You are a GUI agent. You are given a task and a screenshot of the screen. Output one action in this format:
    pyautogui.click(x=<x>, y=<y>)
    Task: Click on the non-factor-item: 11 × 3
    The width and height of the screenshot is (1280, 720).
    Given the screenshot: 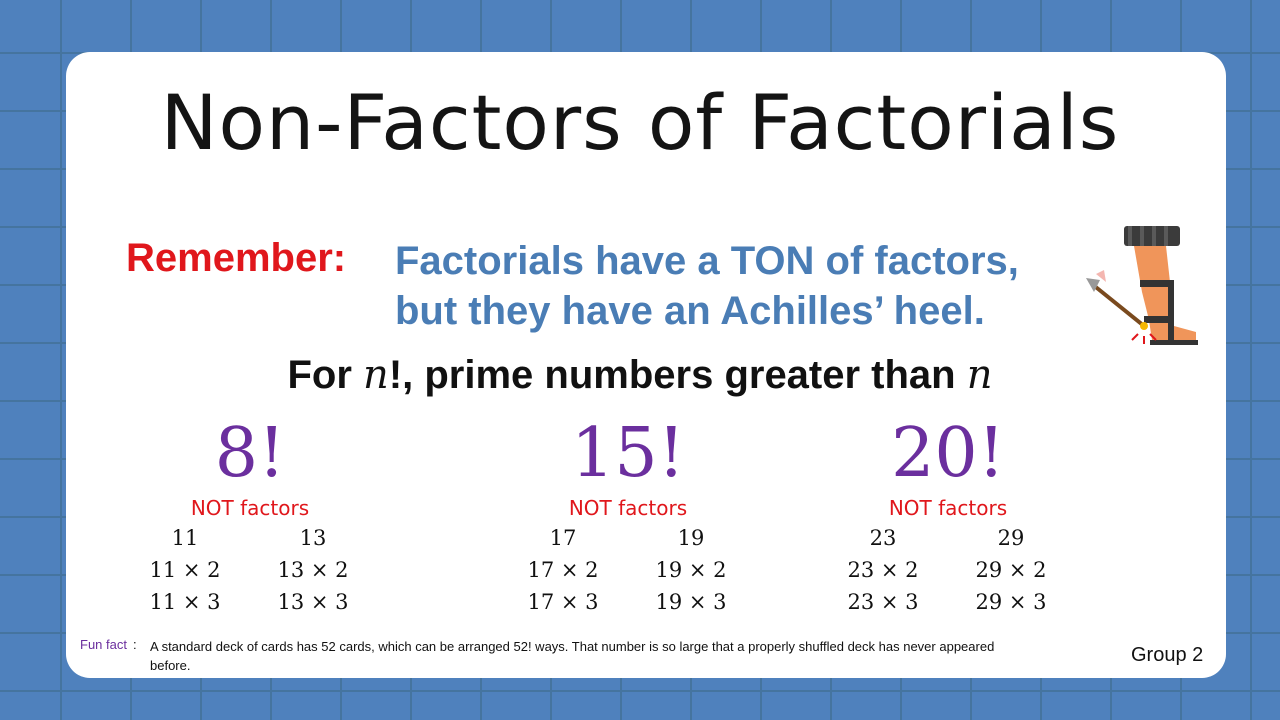 What is the action you would take?
    pyautogui.click(x=185, y=602)
    